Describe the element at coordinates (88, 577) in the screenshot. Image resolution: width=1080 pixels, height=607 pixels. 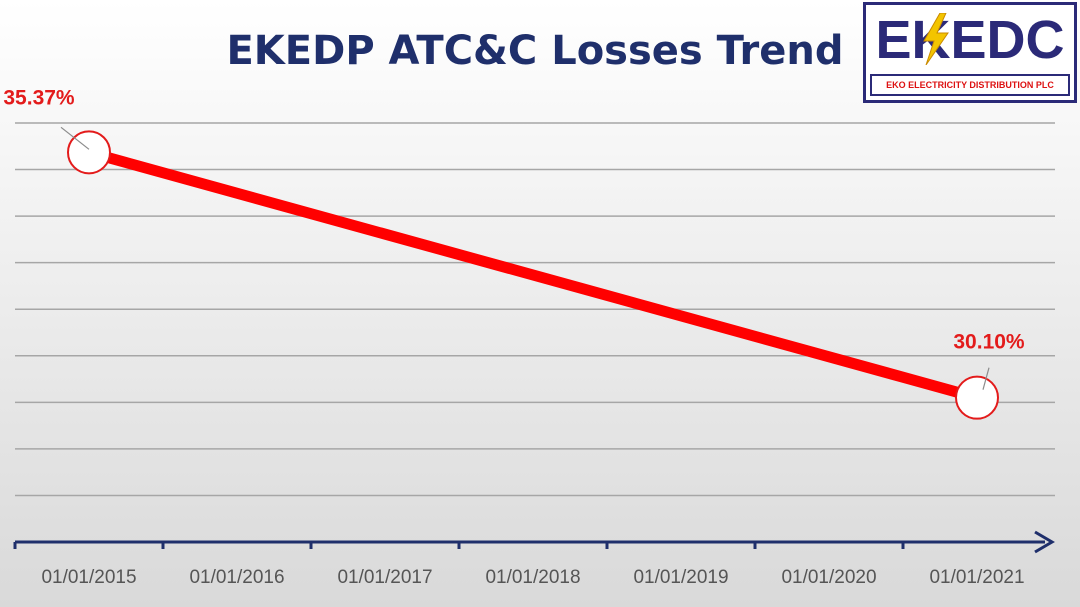
I see `x-tick-label: 01/01/2015` at that location.